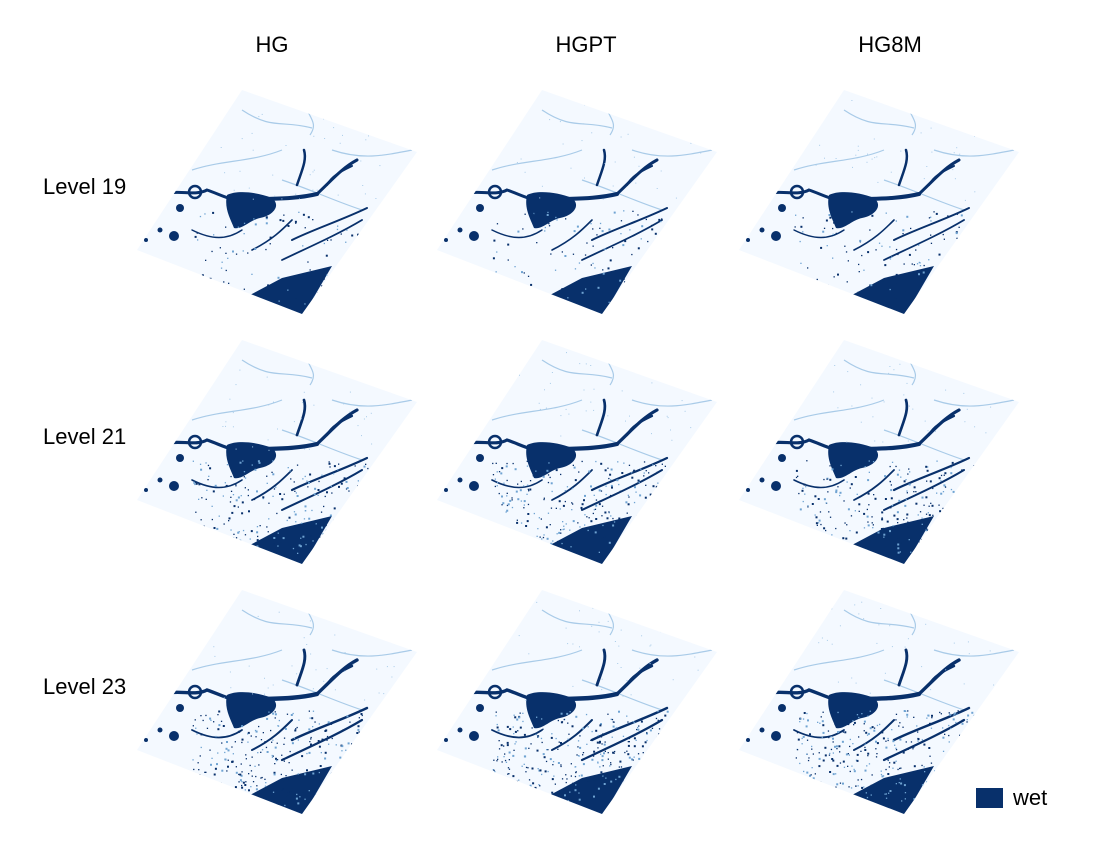  Describe the element at coordinates (1030, 797) in the screenshot. I see `legend-label-wet: wet` at that location.